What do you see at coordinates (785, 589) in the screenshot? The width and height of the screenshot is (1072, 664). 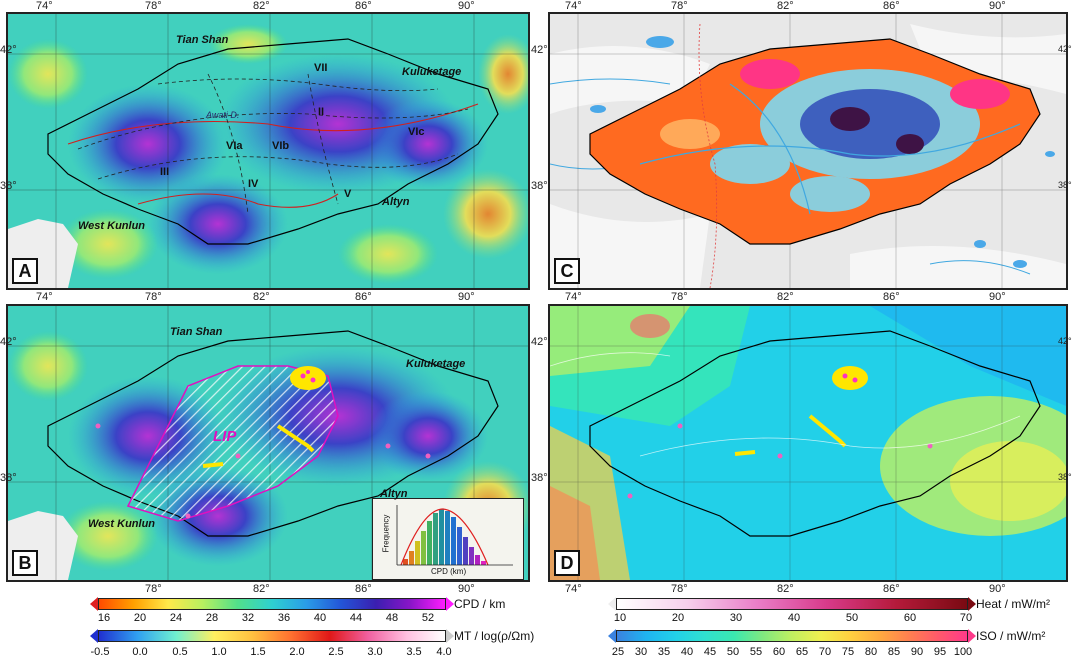 I see `lon-tick-d-bottom: 82°` at bounding box center [785, 589].